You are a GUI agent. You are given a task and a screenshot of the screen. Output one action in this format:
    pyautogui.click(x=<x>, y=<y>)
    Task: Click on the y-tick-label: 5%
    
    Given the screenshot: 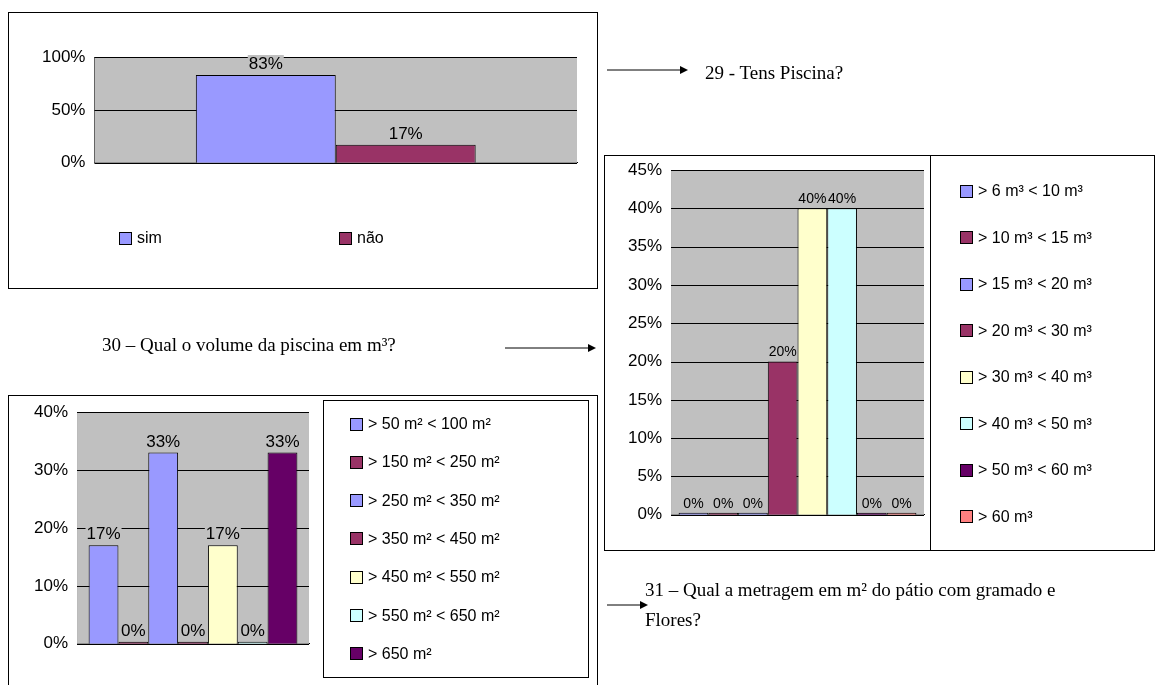 What is the action you would take?
    pyautogui.click(x=650, y=476)
    